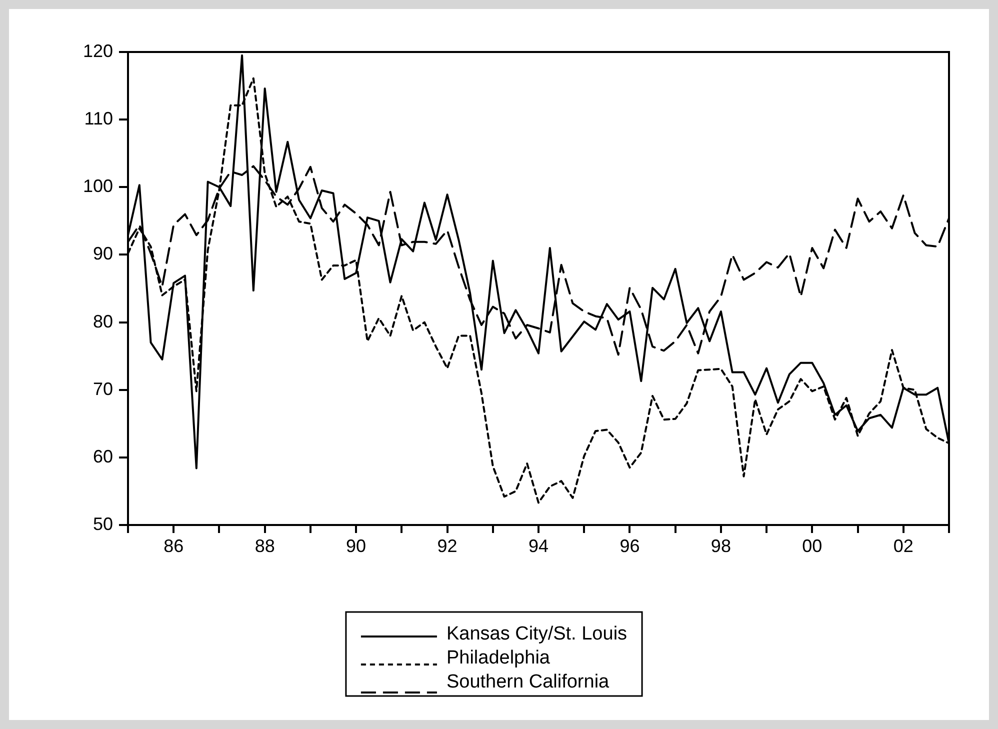  Describe the element at coordinates (174, 546) in the screenshot. I see `x-tick-label: 86` at that location.